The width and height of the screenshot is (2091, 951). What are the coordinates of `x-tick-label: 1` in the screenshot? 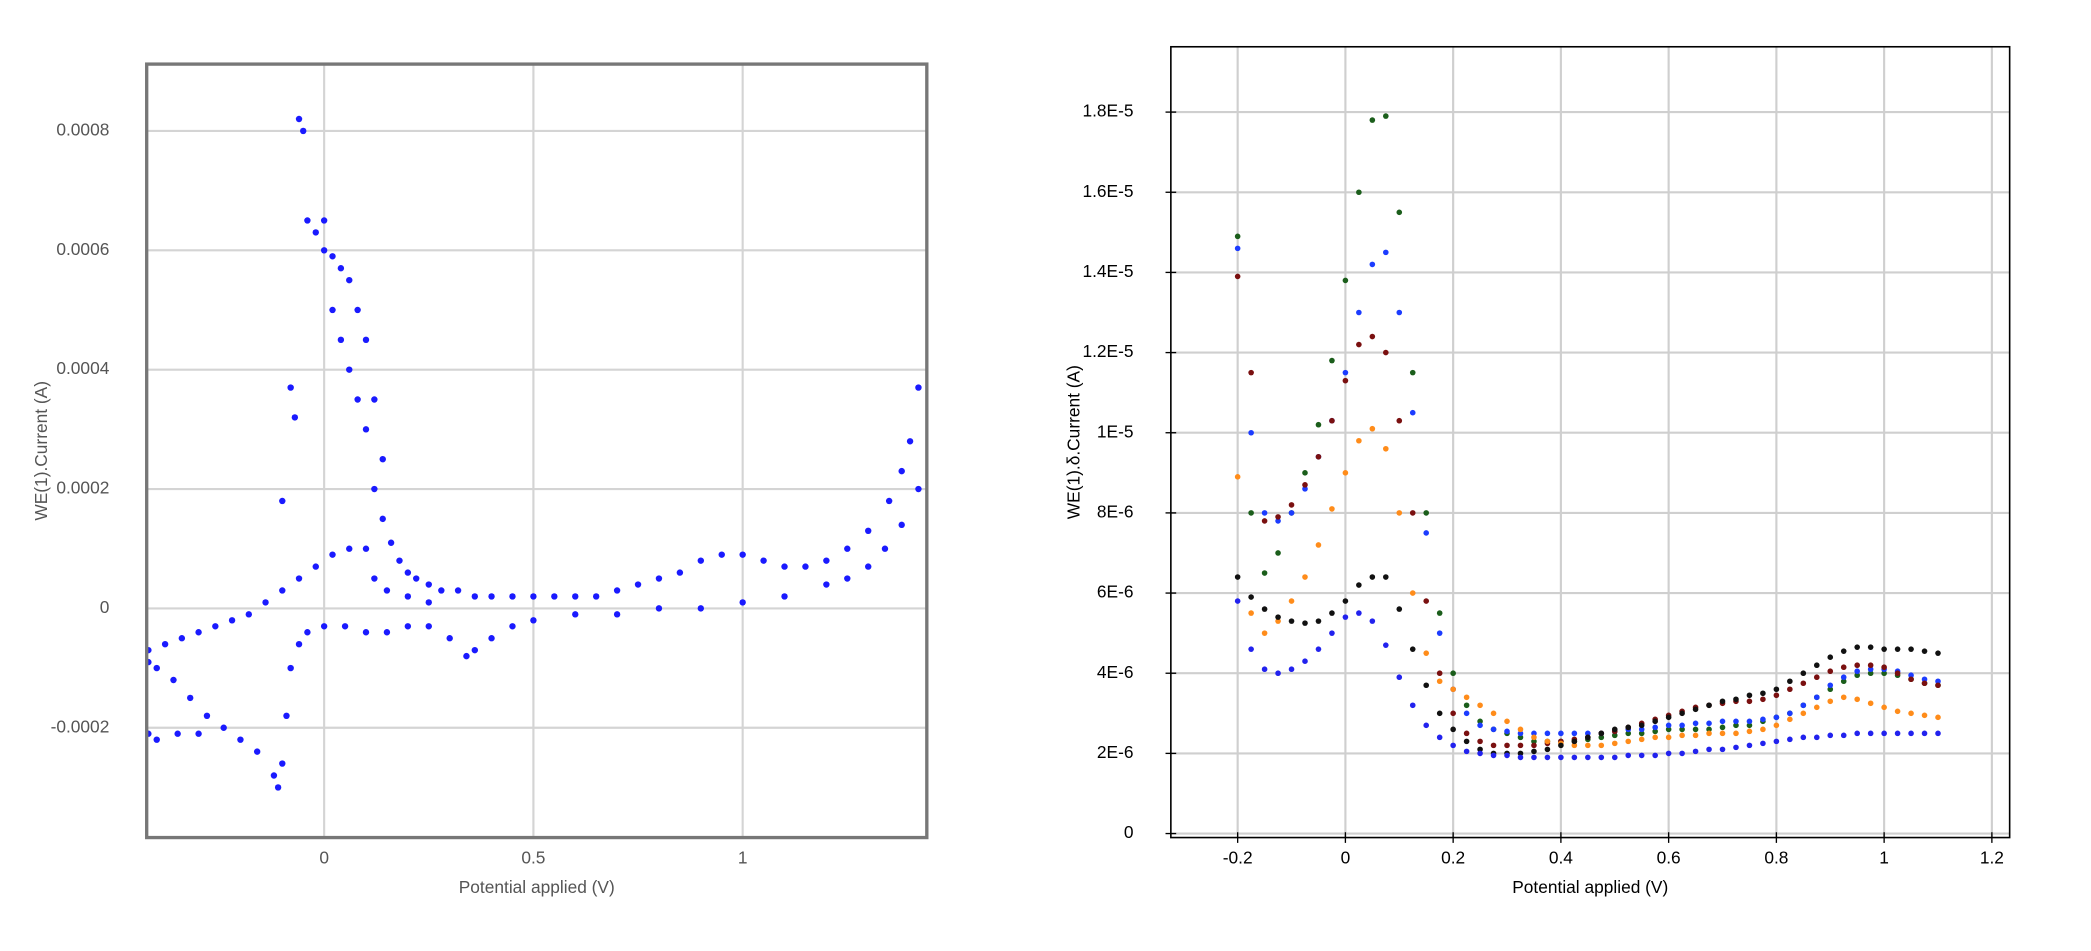 It's located at (1884, 857).